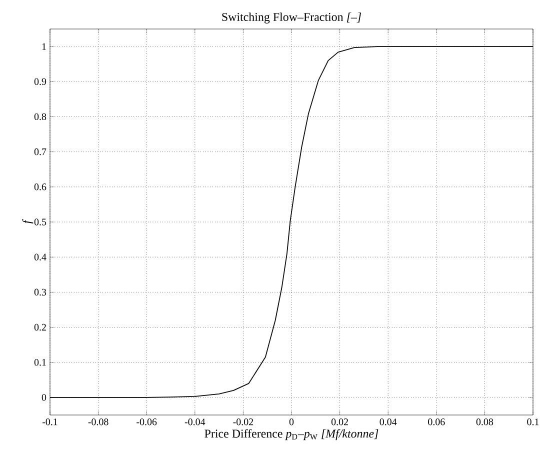 The height and width of the screenshot is (458, 553). I want to click on x-tick-label: -0.1, so click(50, 422).